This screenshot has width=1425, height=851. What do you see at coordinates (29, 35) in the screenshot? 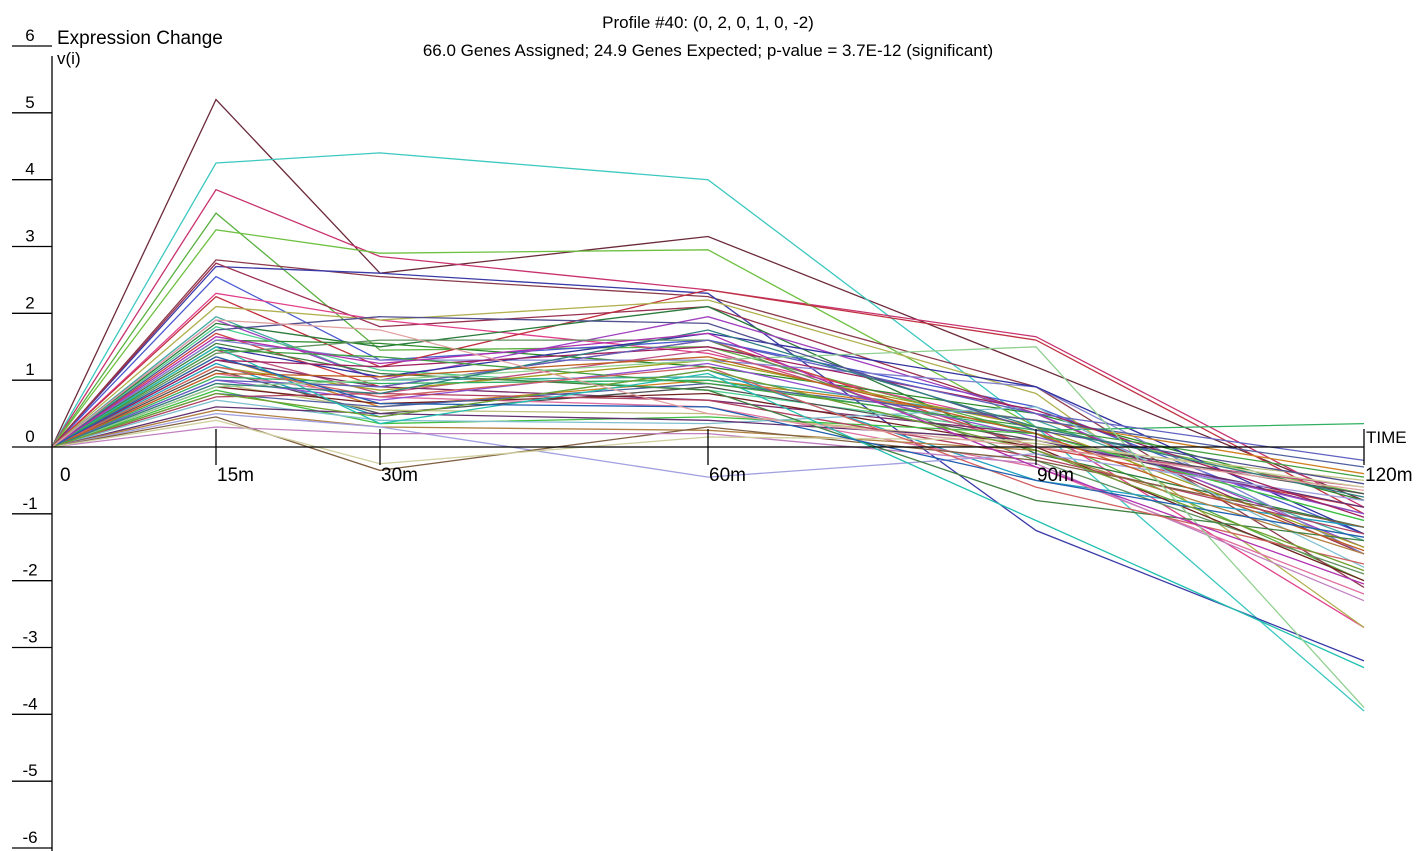
I see `y-tick-label: 6` at bounding box center [29, 35].